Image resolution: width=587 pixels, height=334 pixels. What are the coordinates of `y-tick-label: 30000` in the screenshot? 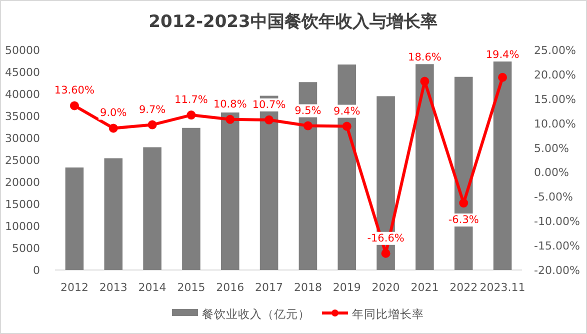 It's located at (22, 138).